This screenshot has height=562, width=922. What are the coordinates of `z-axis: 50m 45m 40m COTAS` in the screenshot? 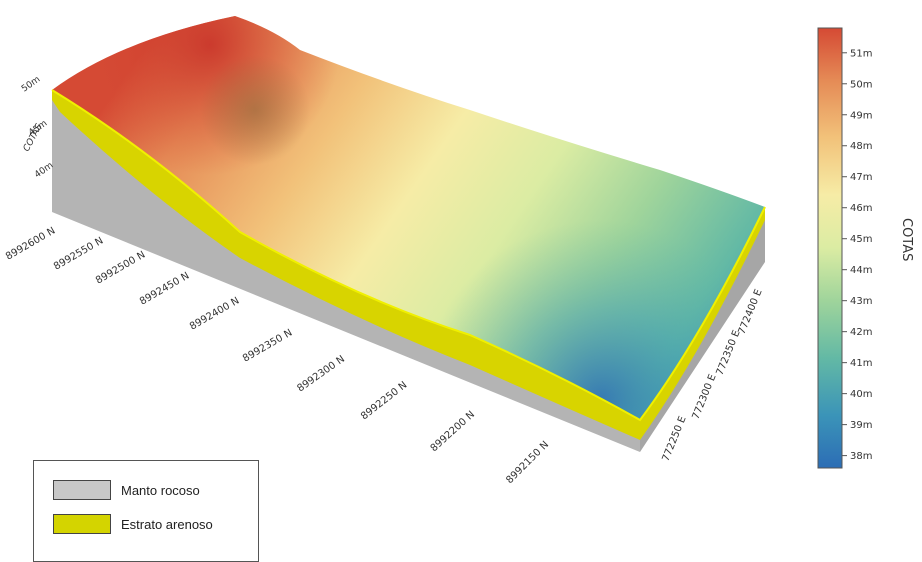 It's located at (37, 128).